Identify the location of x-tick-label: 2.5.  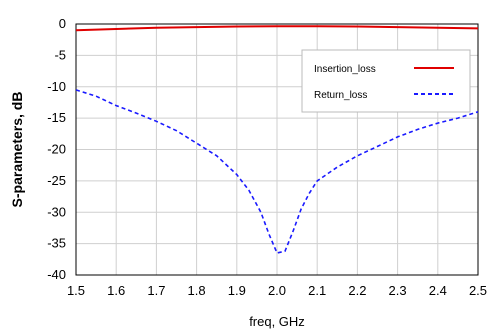
(478, 290).